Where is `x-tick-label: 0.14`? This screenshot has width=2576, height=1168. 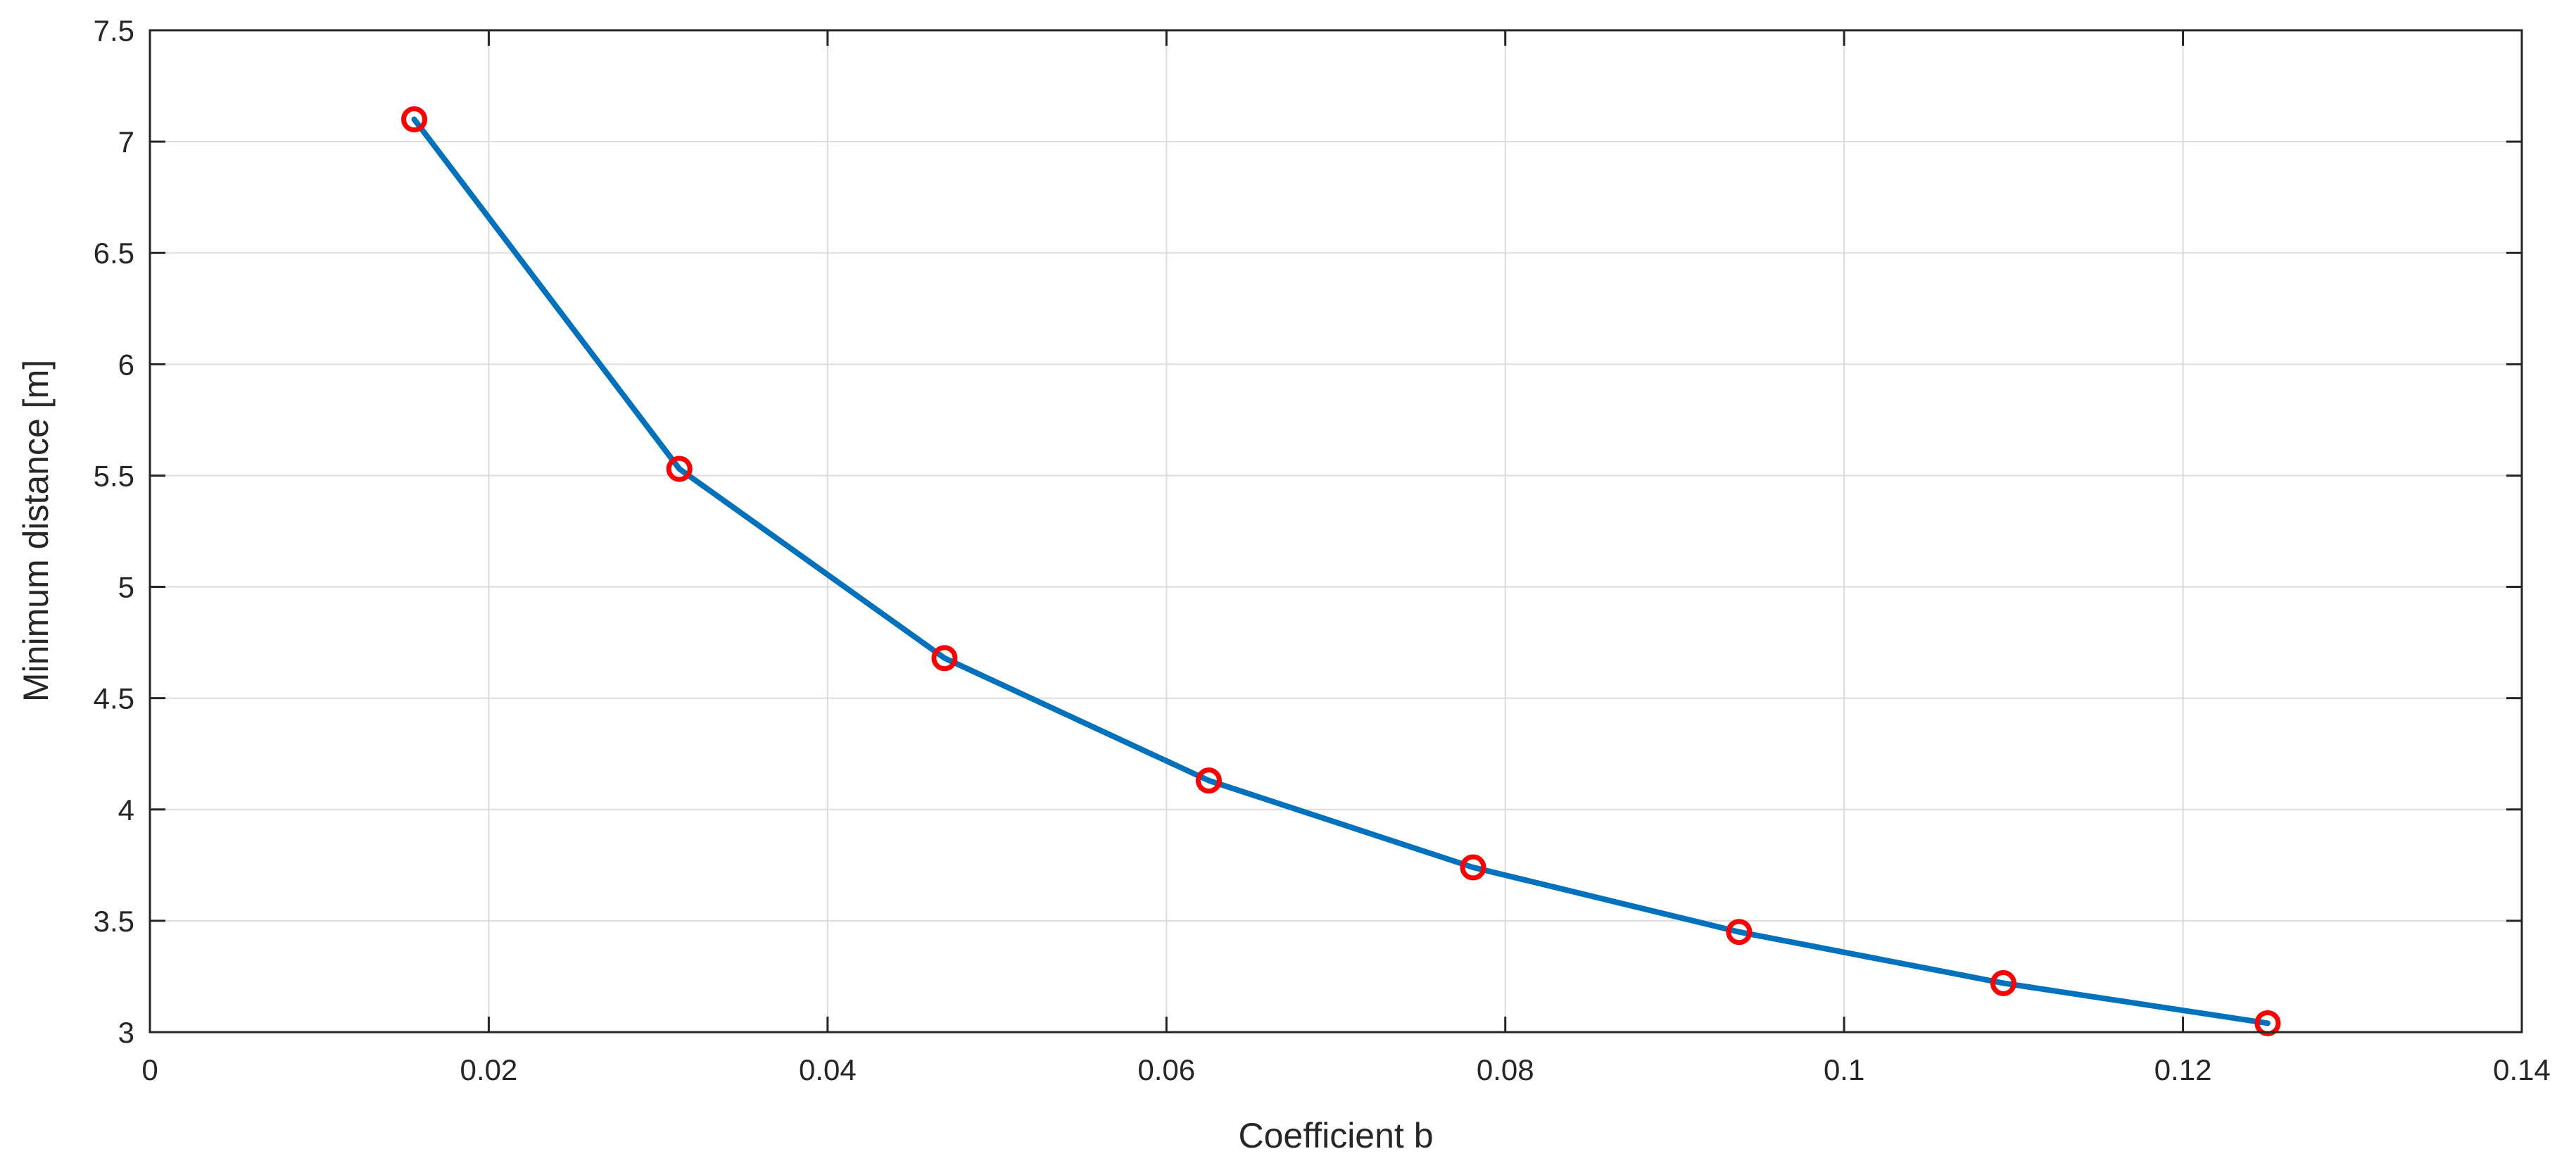
x-tick-label: 0.14 is located at coordinates (2522, 1069).